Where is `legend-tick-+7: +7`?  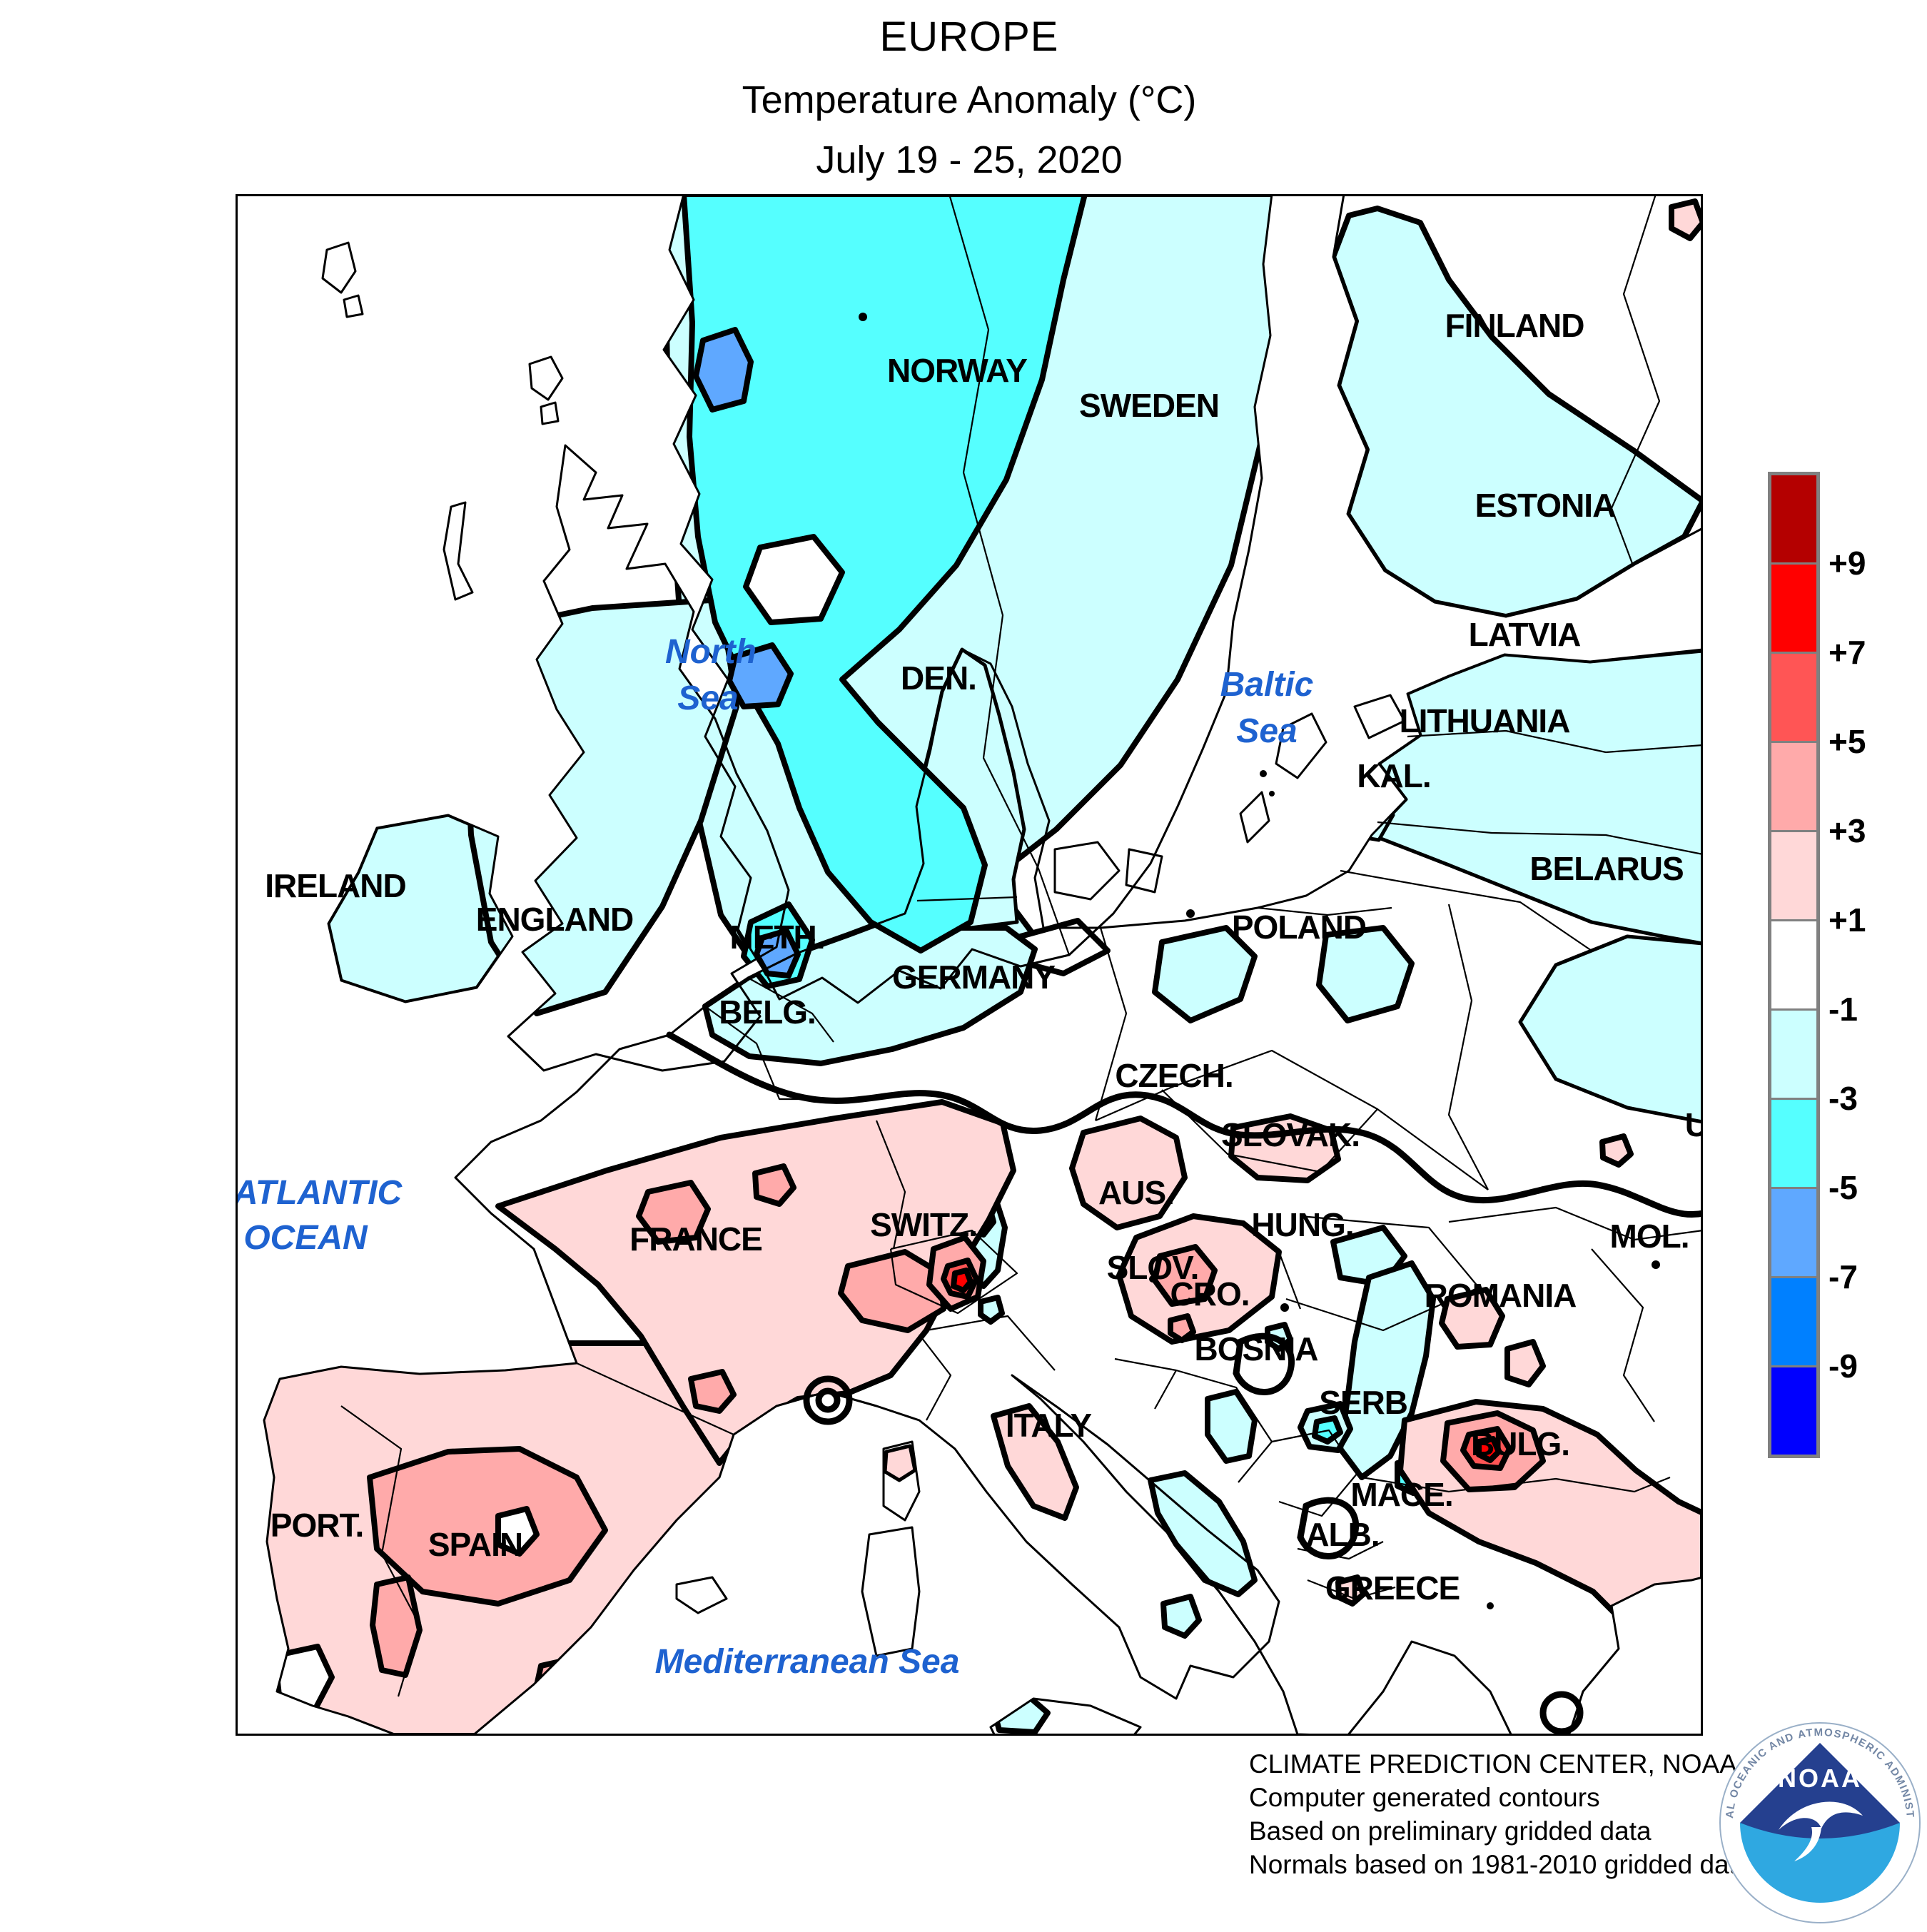
legend-tick-+7: +7 is located at coordinates (1847, 652).